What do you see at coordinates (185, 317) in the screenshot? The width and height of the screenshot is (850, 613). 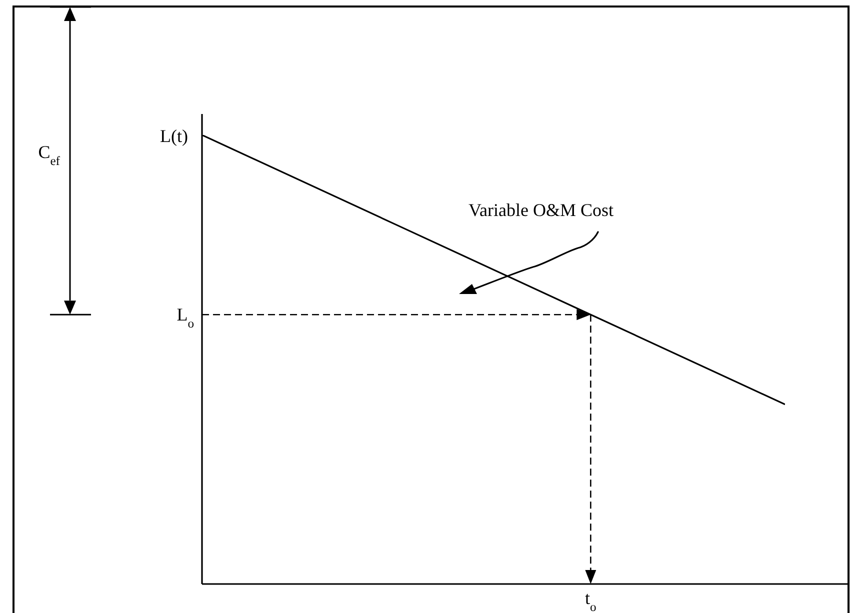 I see `ref-line-label: L$_{o}$` at bounding box center [185, 317].